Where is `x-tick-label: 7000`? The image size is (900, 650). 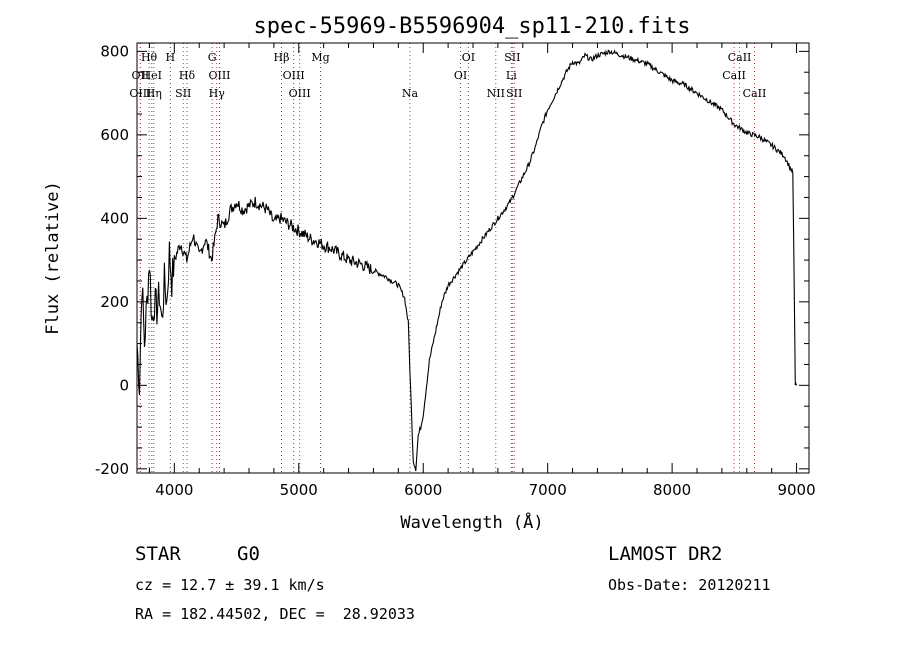
x-tick-label: 7000 is located at coordinates (548, 490).